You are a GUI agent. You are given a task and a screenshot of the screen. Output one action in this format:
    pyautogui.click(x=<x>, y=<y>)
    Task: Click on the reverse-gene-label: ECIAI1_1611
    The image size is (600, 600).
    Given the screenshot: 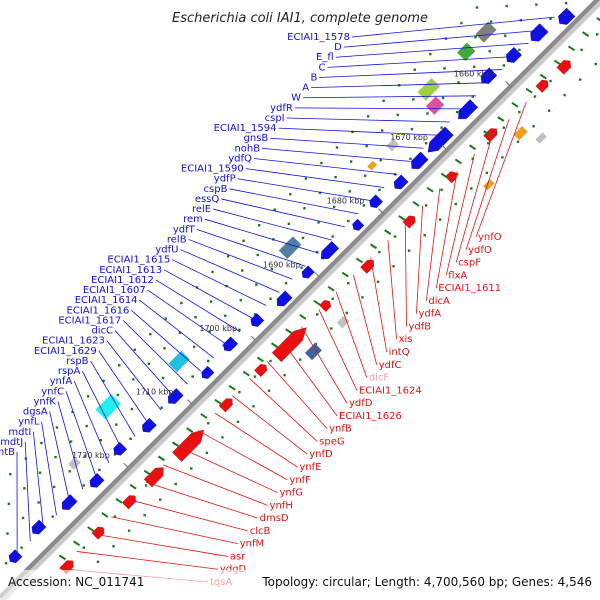 What is the action you would take?
    pyautogui.click(x=469, y=288)
    